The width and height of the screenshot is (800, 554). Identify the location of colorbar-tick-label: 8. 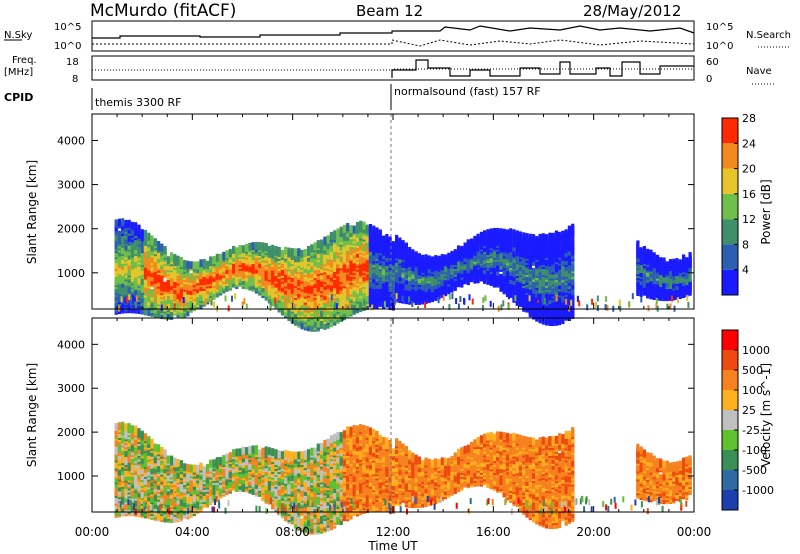
(745, 244).